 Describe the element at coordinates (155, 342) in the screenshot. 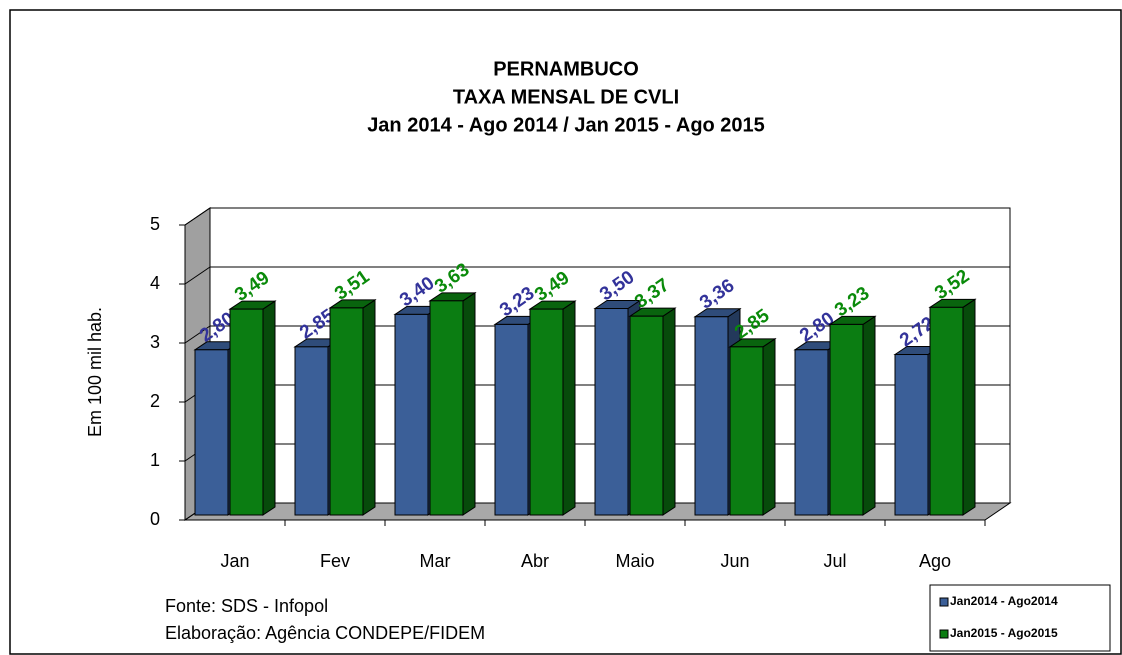

I see `y-tick-label: 3` at that location.